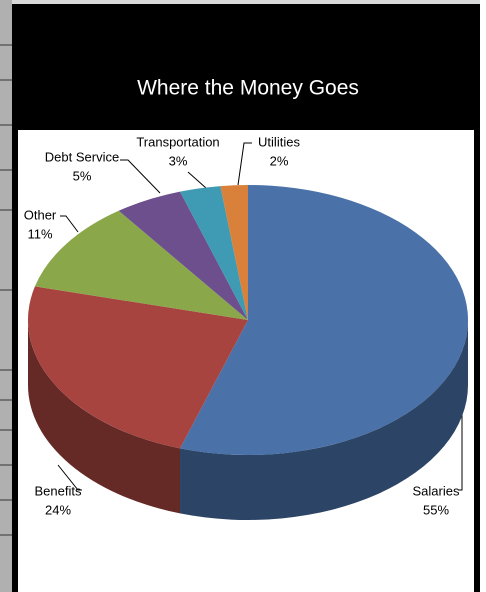  I want to click on value-label: 11%, so click(39, 233).